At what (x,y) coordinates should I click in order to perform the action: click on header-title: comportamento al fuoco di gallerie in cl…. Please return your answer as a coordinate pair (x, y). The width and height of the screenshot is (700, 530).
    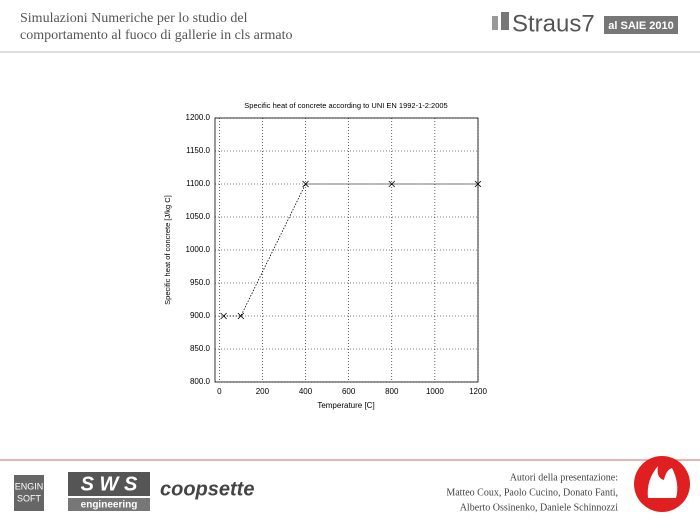
    Looking at the image, I should click on (156, 35).